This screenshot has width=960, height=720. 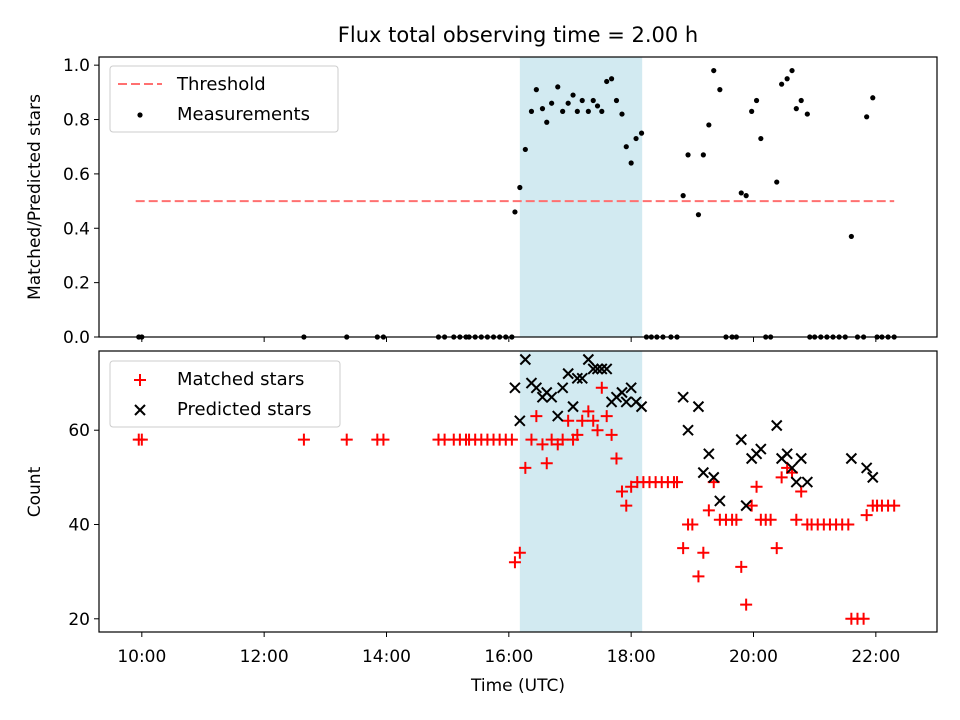 I want to click on legend-threshold-label: Threshold, so click(x=221, y=84).